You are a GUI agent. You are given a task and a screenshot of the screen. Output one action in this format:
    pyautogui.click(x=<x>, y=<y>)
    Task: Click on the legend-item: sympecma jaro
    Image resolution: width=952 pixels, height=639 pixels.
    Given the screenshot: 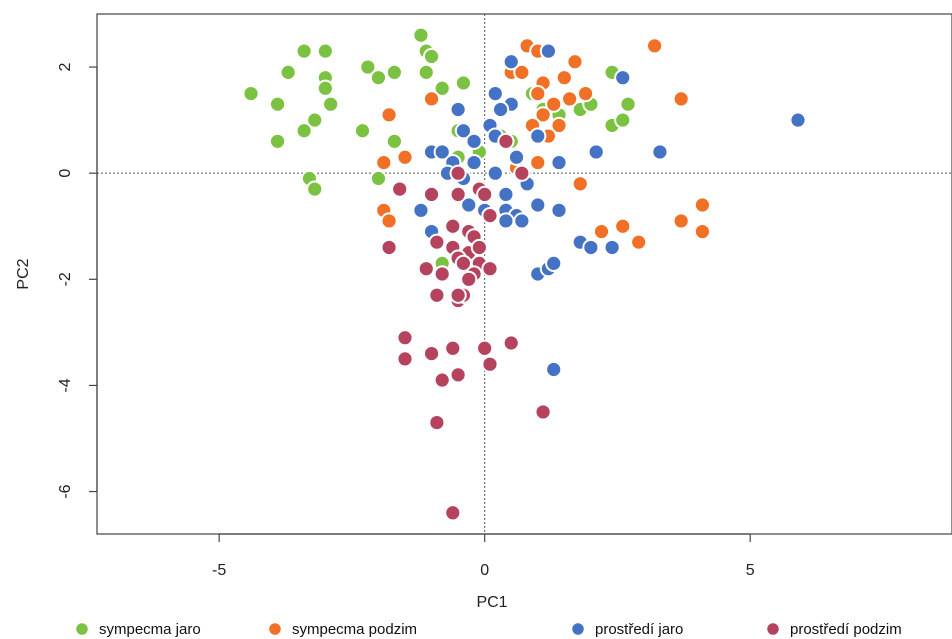 What is the action you would take?
    pyautogui.click(x=137, y=629)
    